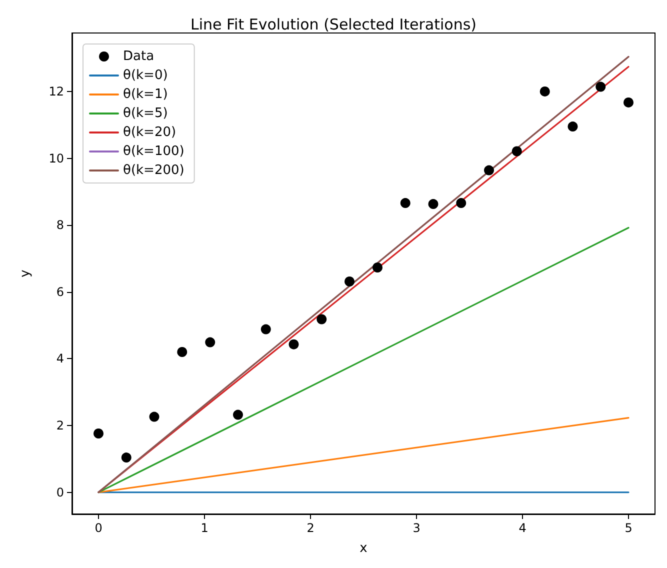 The image size is (667, 568). I want to click on legend-label: θ(k=5), so click(145, 113).